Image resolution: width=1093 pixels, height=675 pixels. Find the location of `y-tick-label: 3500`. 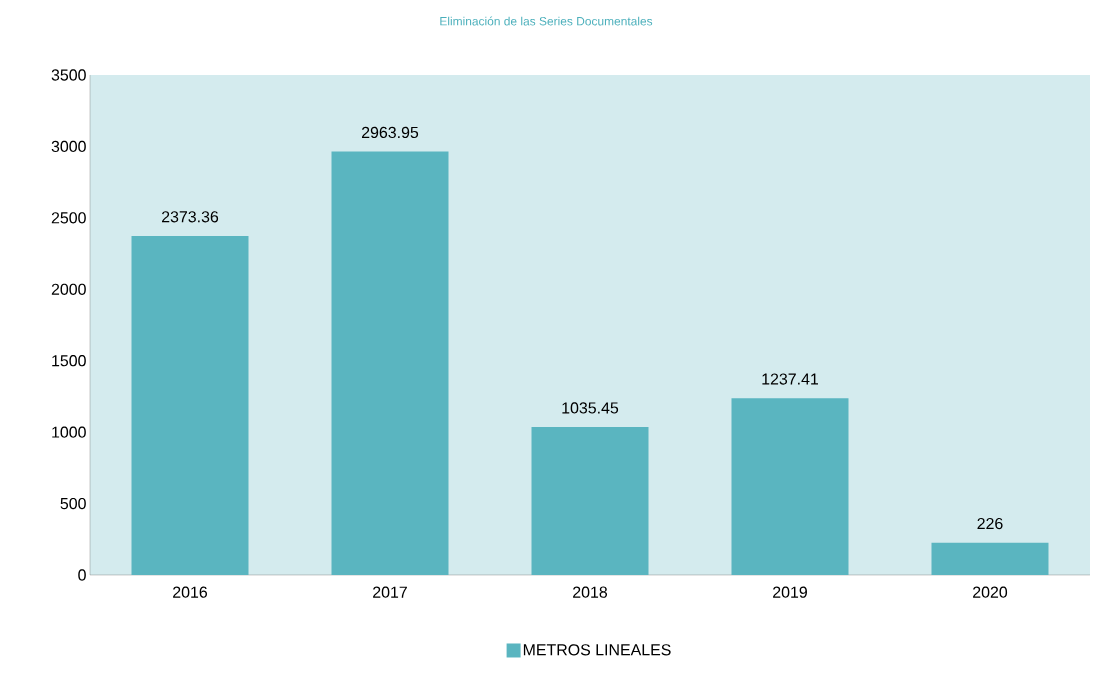

y-tick-label: 3500 is located at coordinates (68, 75).